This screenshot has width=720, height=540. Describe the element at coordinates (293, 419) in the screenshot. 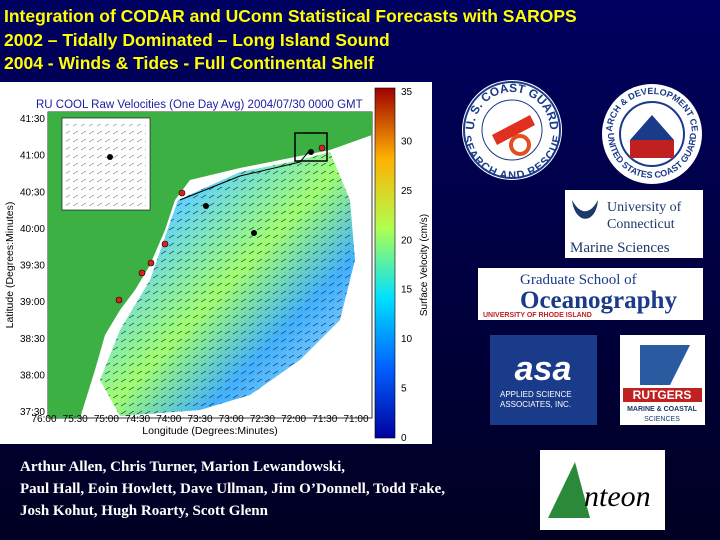

I see `x-tick-label: 72:00` at that location.